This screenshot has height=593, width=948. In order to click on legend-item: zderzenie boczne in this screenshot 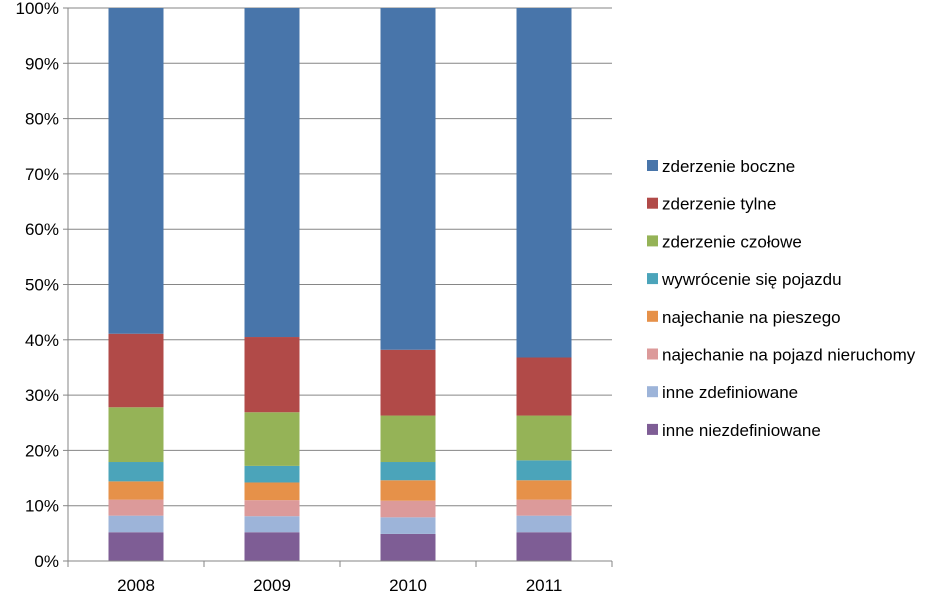, I will do `click(721, 166)`.